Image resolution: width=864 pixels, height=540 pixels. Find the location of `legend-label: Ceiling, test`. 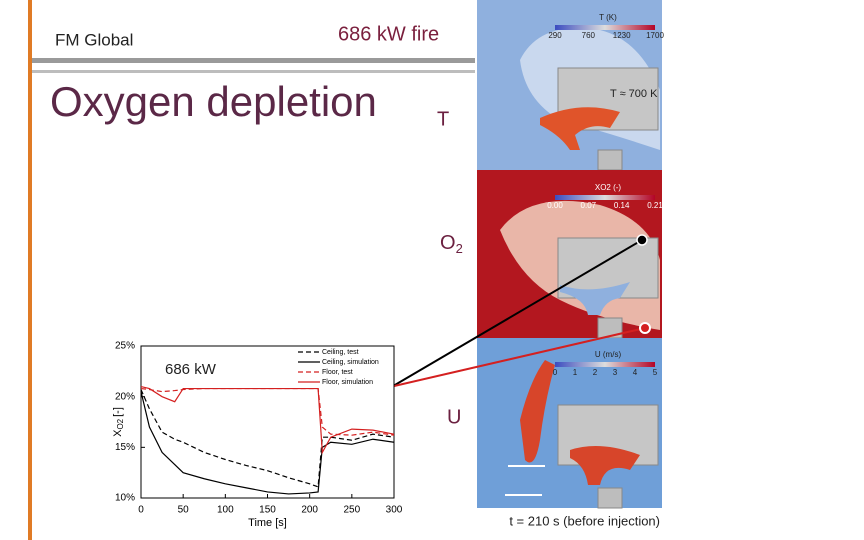

legend-label: Ceiling, test is located at coordinates (340, 352).